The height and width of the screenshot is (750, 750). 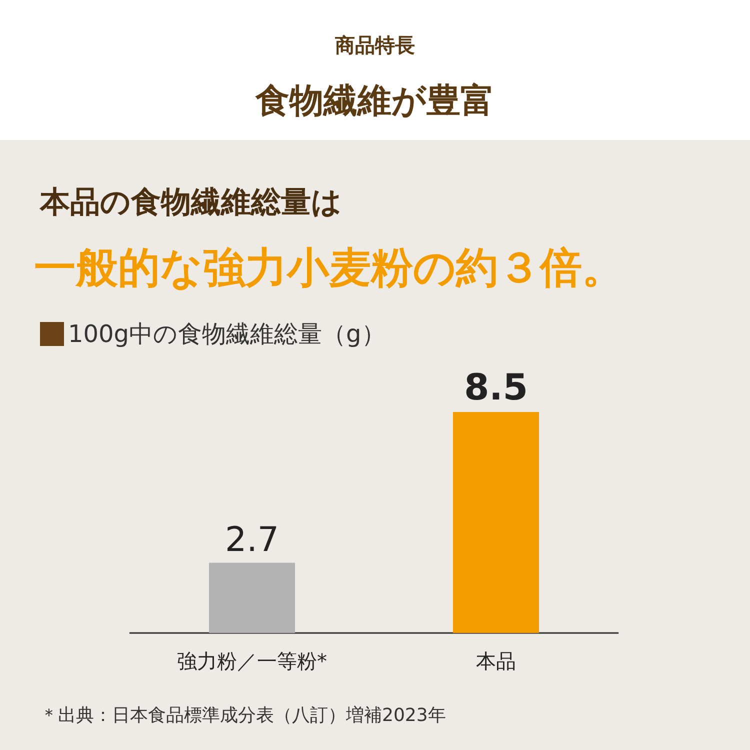 What do you see at coordinates (191, 203) in the screenshot?
I see `text: 本品の食物繊維総量は` at bounding box center [191, 203].